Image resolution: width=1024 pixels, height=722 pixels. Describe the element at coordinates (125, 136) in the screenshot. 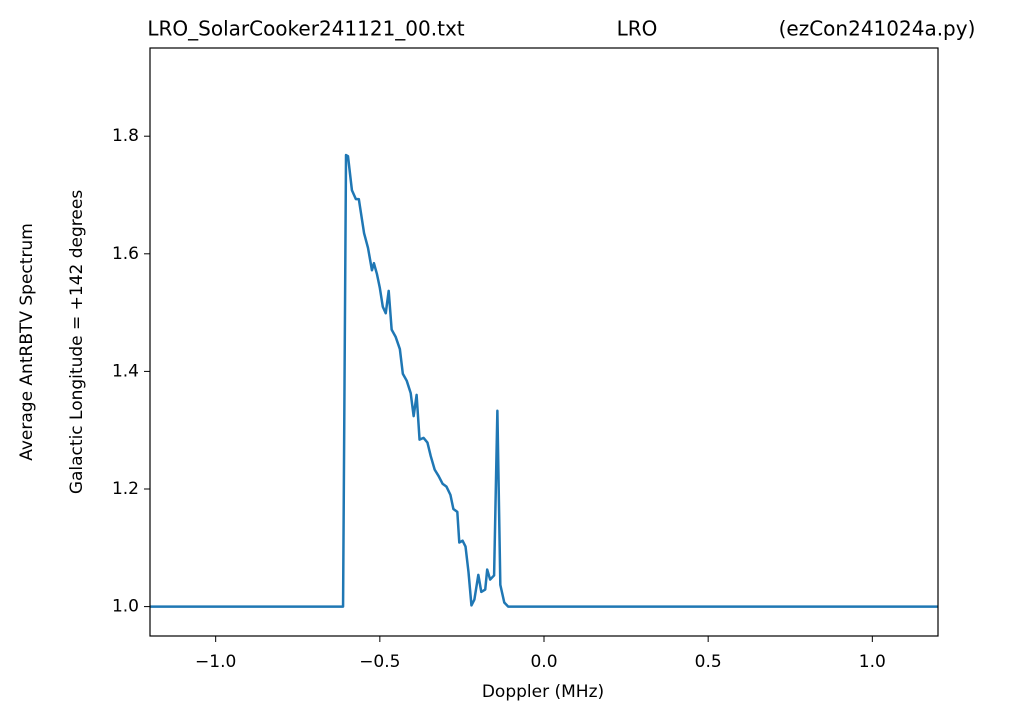

I see `y-tick-label: 1.8` at that location.